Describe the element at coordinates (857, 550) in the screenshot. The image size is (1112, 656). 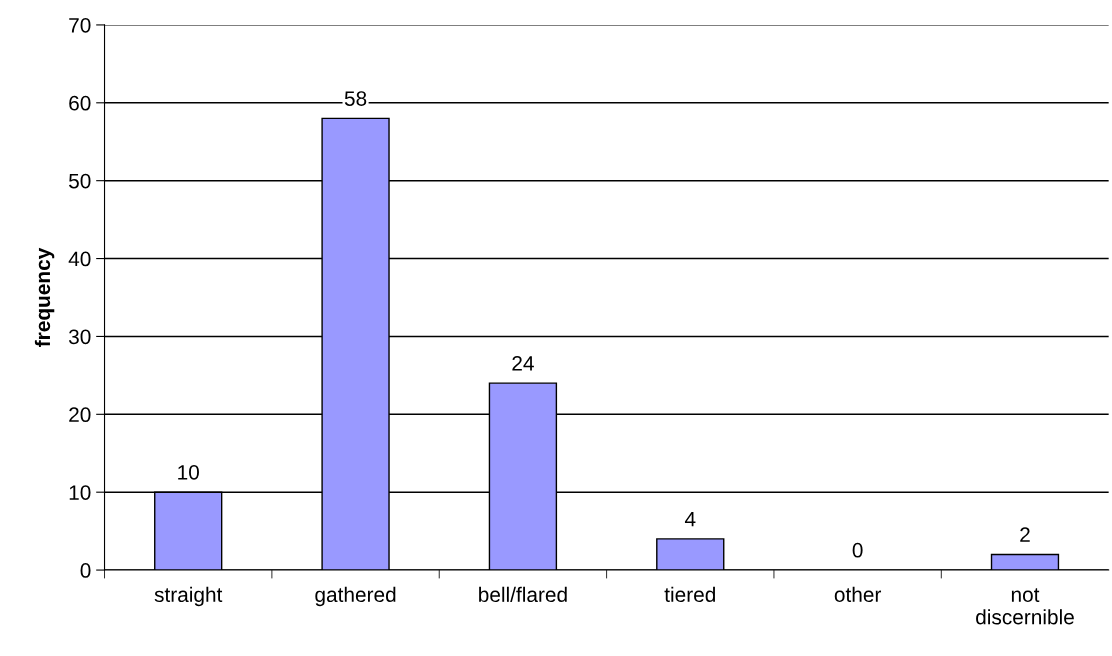
I see `data-label: 0` at that location.